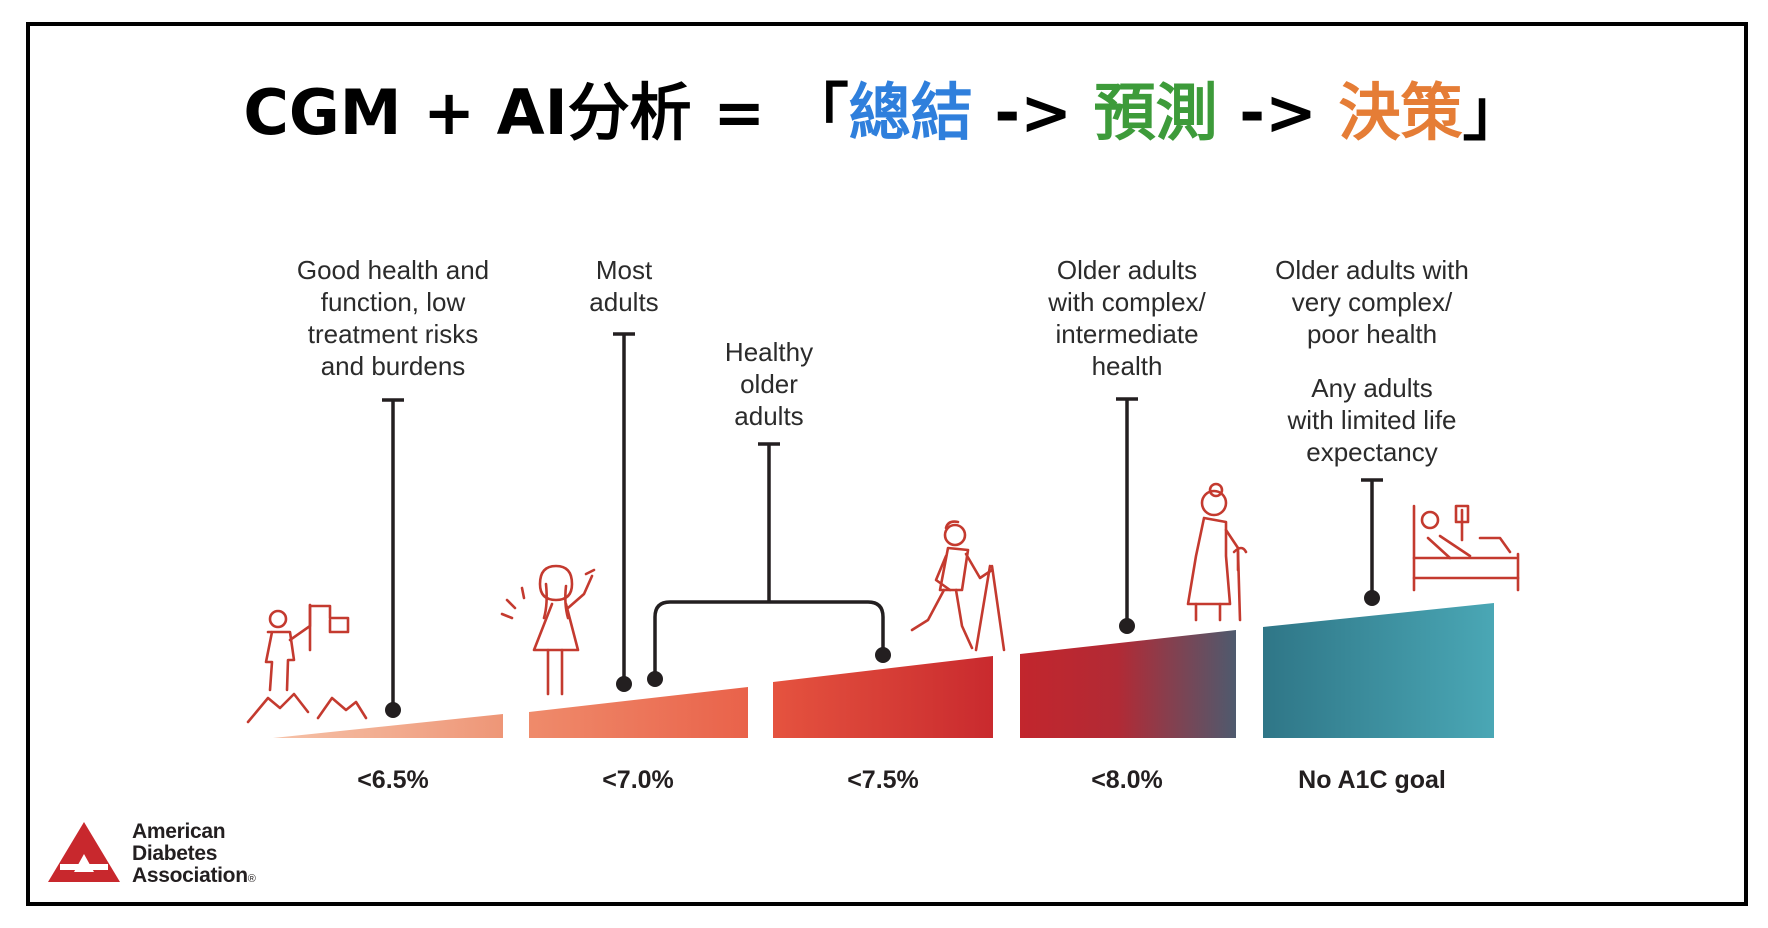 The image size is (1768, 928). I want to click on climber-with-flag-icon, so click(307, 663).